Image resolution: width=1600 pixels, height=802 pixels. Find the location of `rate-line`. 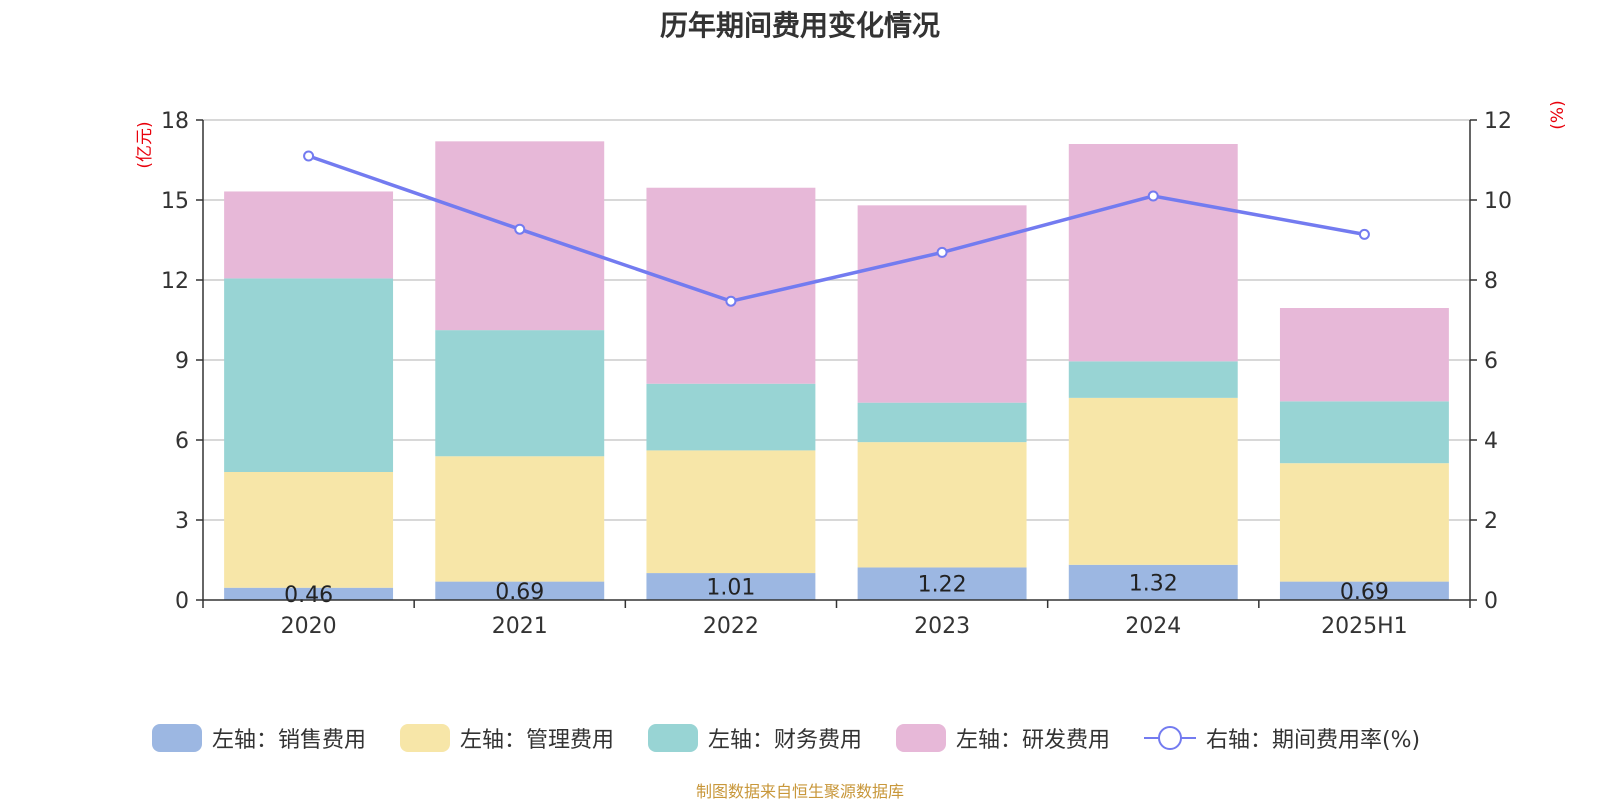

rate-line is located at coordinates (836, 228).